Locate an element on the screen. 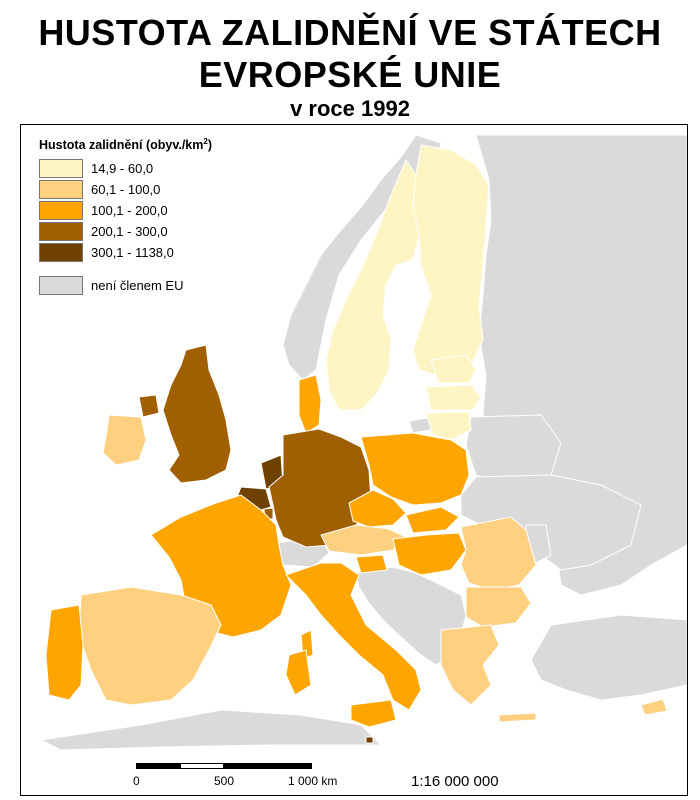  country-estonia is located at coordinates (453, 369).